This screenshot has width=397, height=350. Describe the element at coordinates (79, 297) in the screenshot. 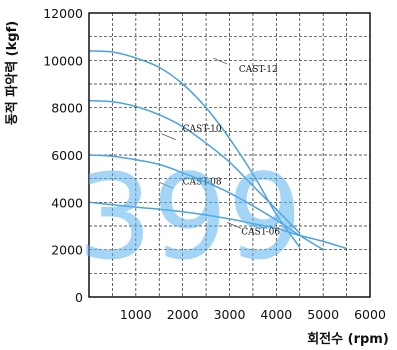

I see `y-tick-label: 0` at that location.